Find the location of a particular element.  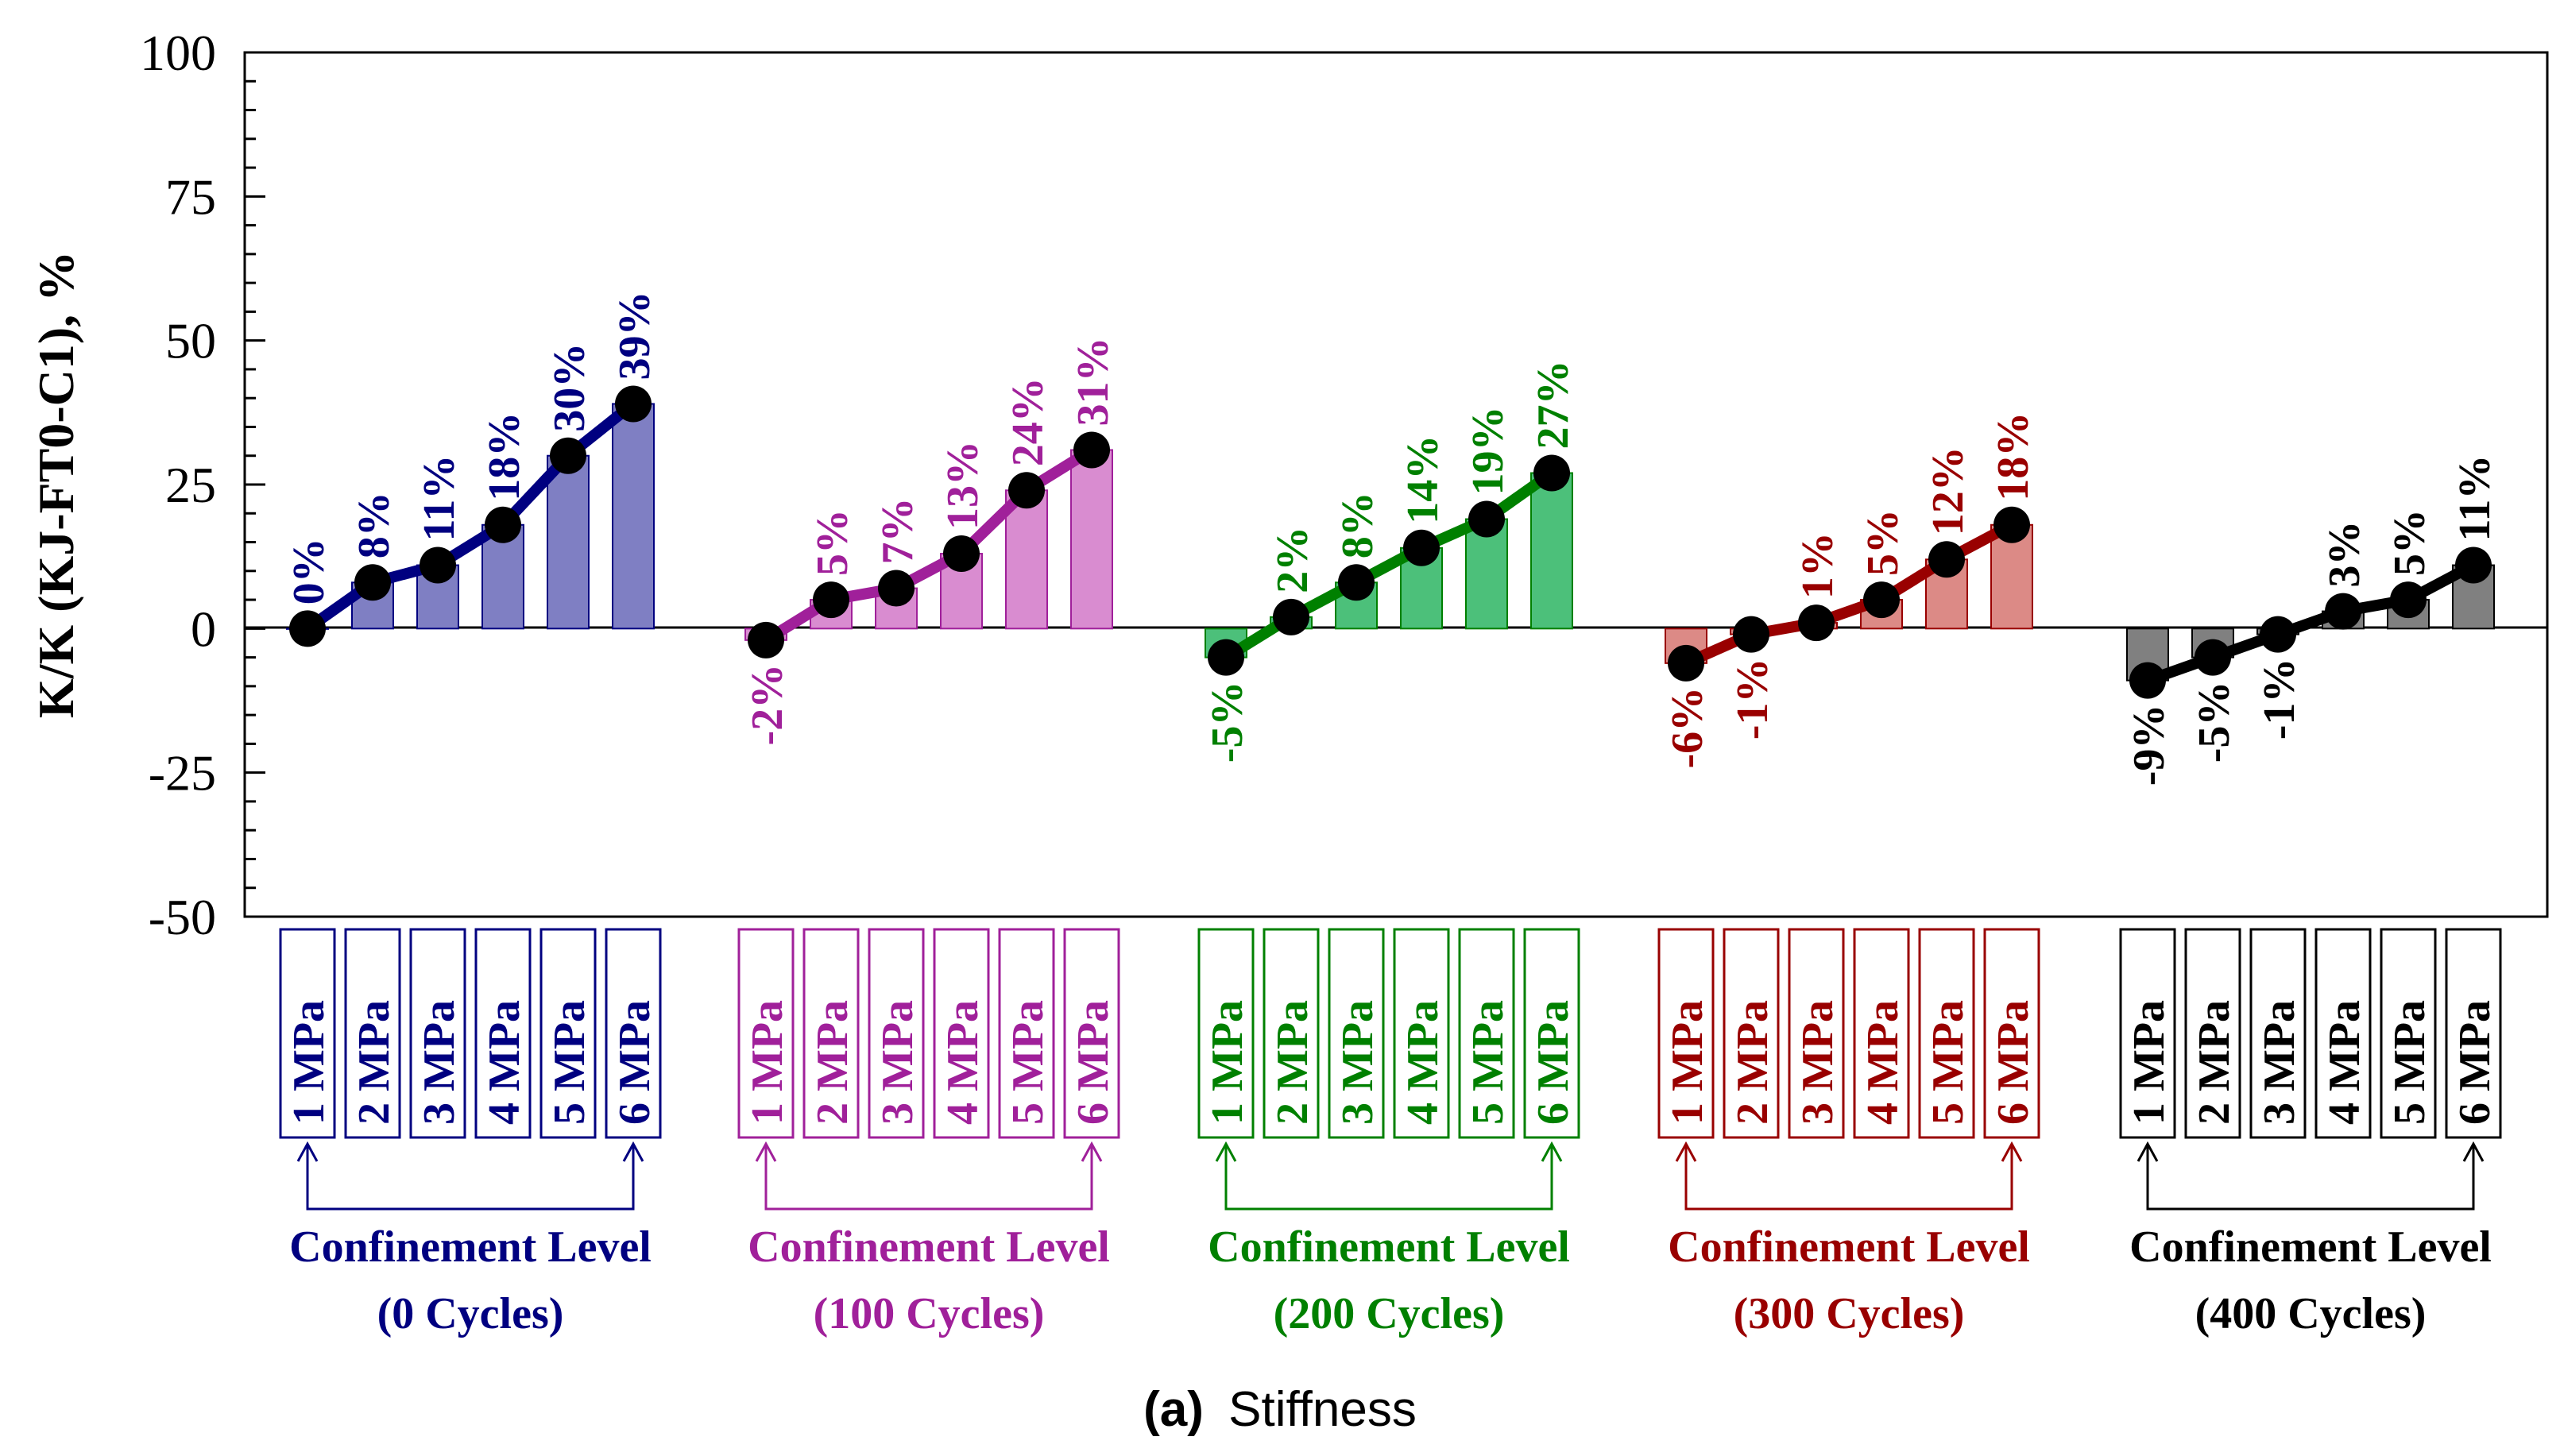

y-tick-label: -50 is located at coordinates (182, 917).